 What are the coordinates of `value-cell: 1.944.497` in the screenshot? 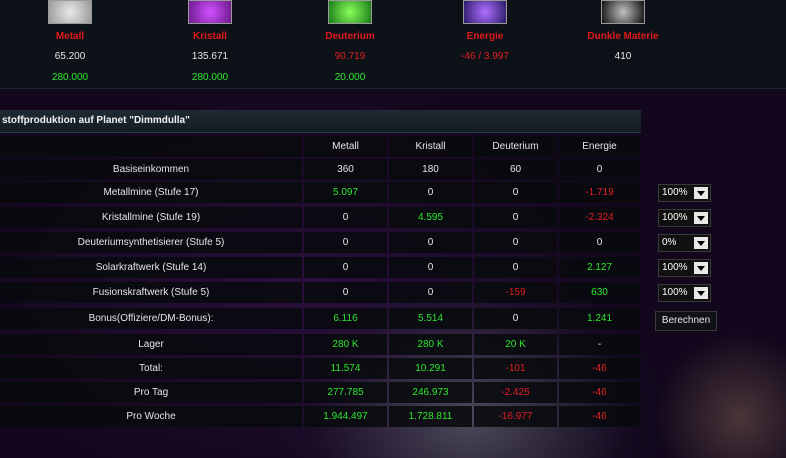 It's located at (345, 416).